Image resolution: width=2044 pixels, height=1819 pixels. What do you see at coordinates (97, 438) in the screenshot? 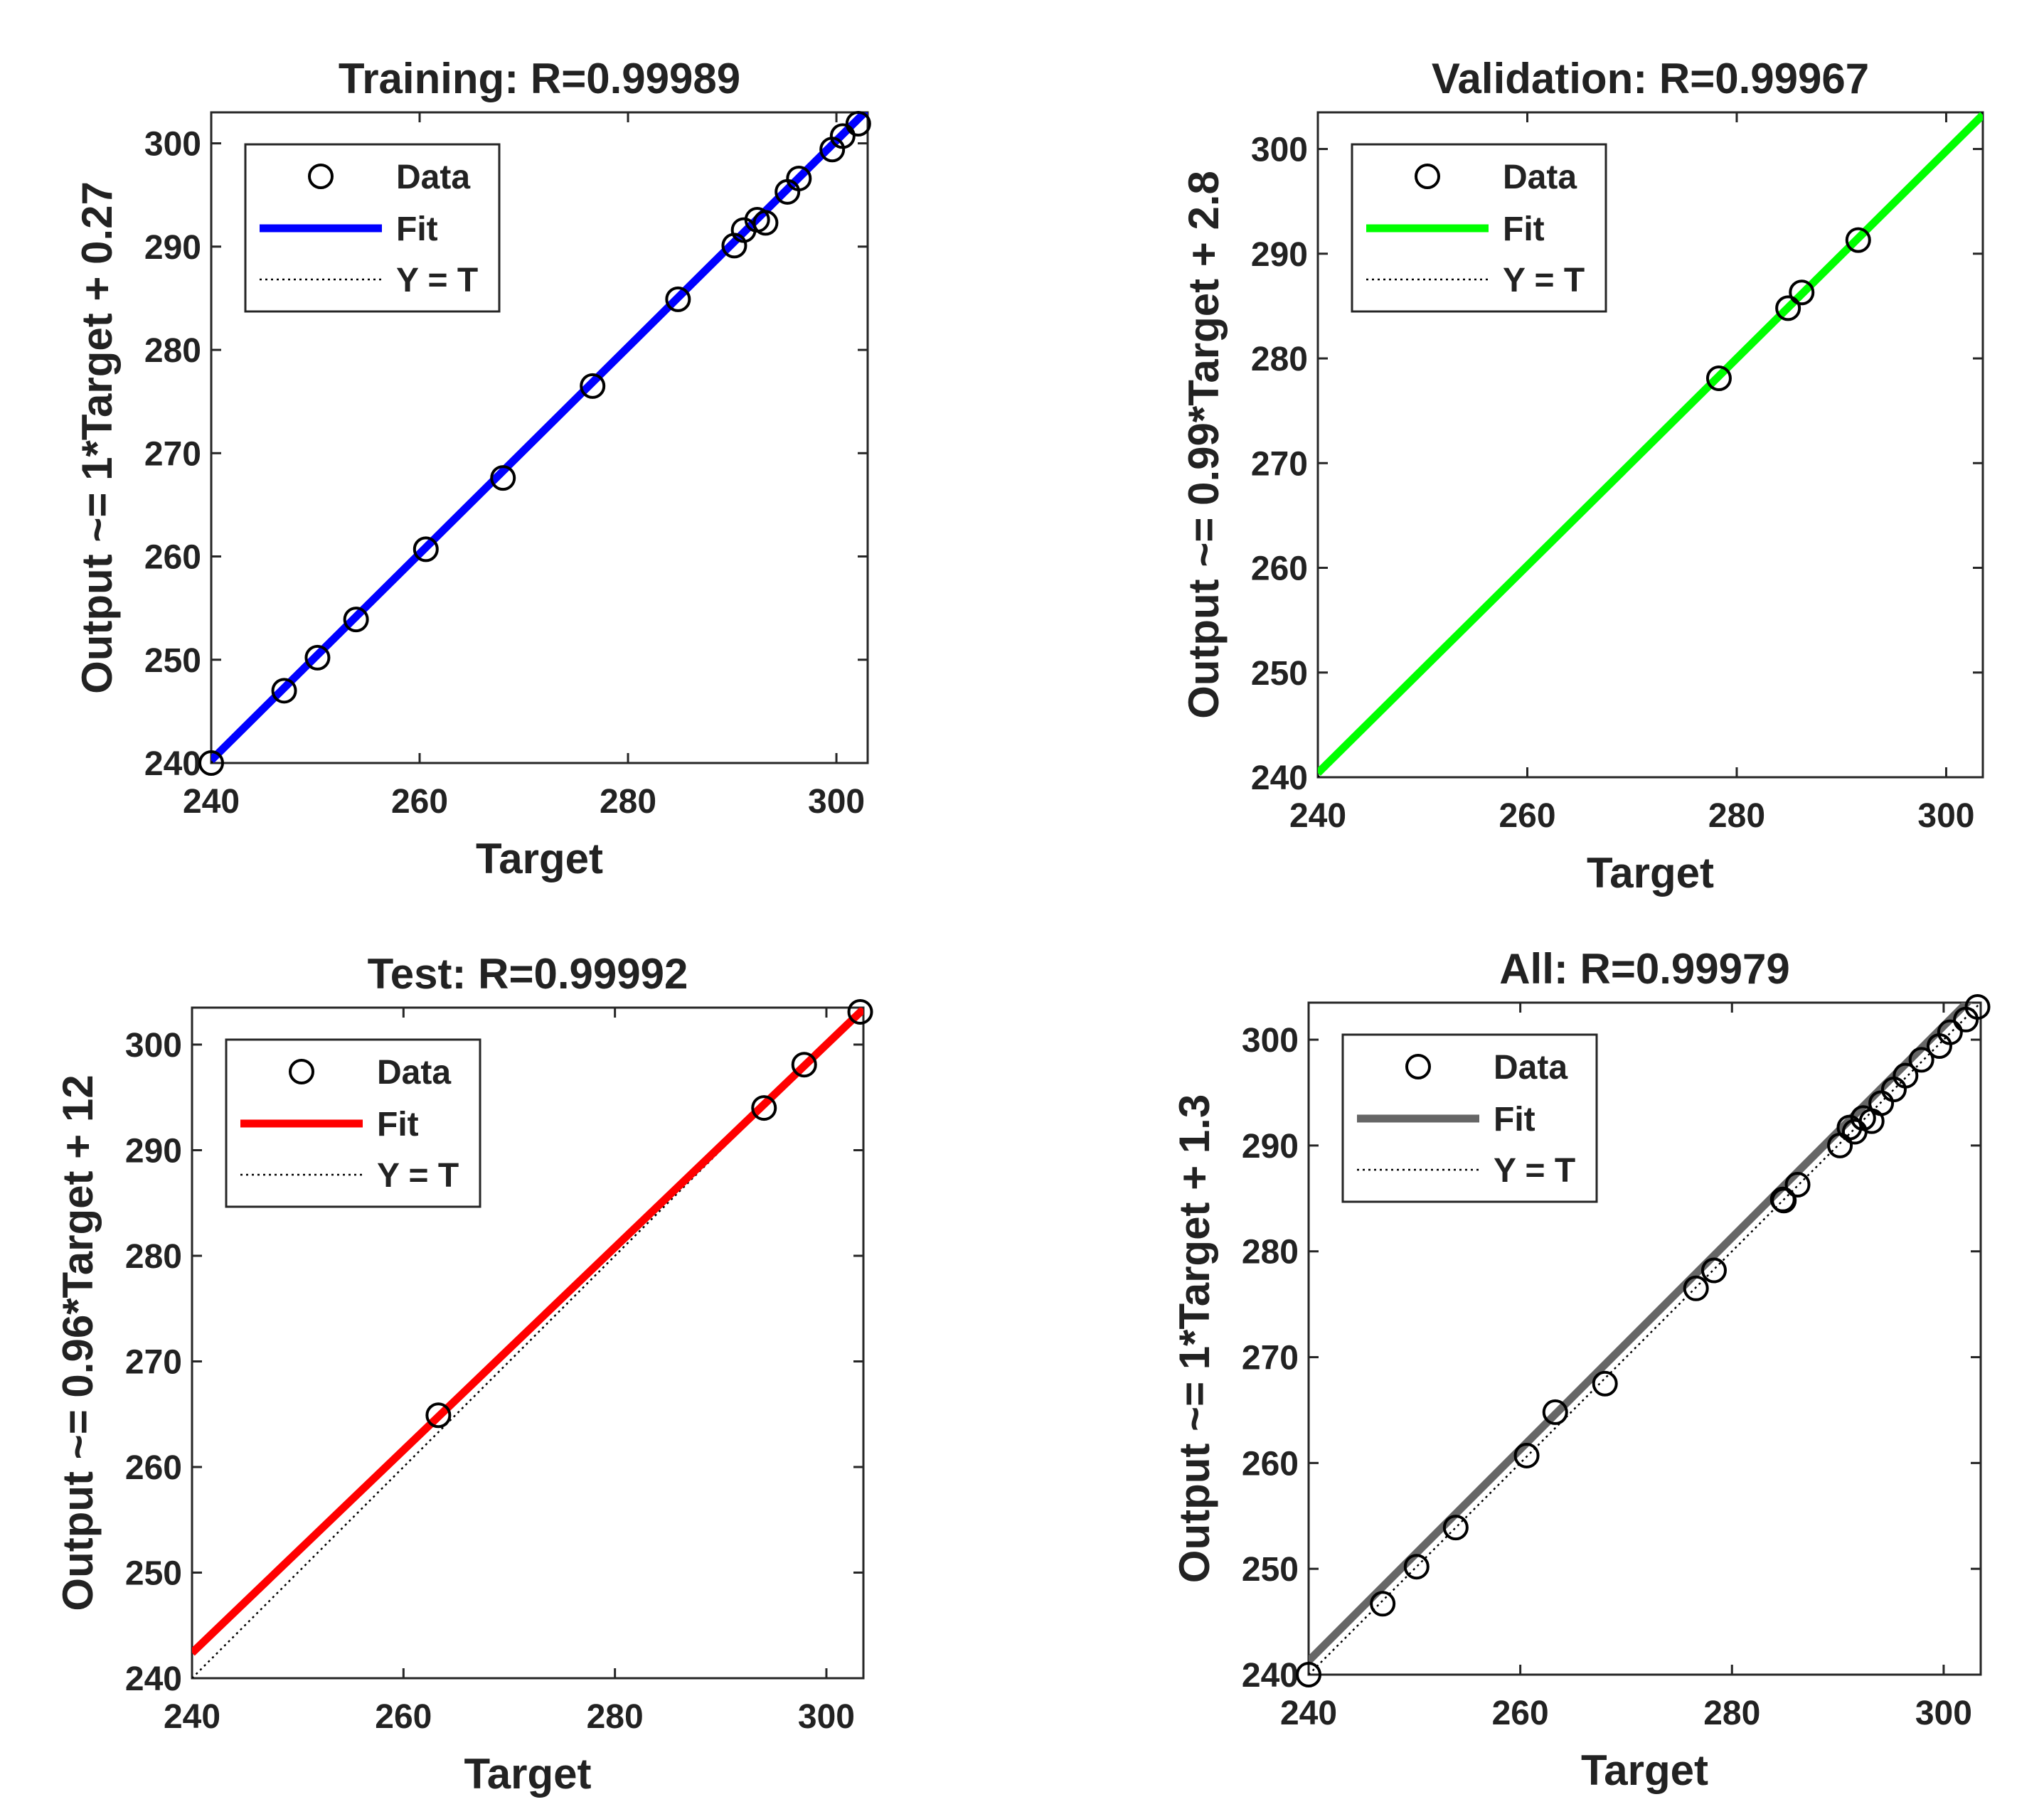
I see `y-axis-label: Output ~= 1*Target + 0.27` at bounding box center [97, 438].